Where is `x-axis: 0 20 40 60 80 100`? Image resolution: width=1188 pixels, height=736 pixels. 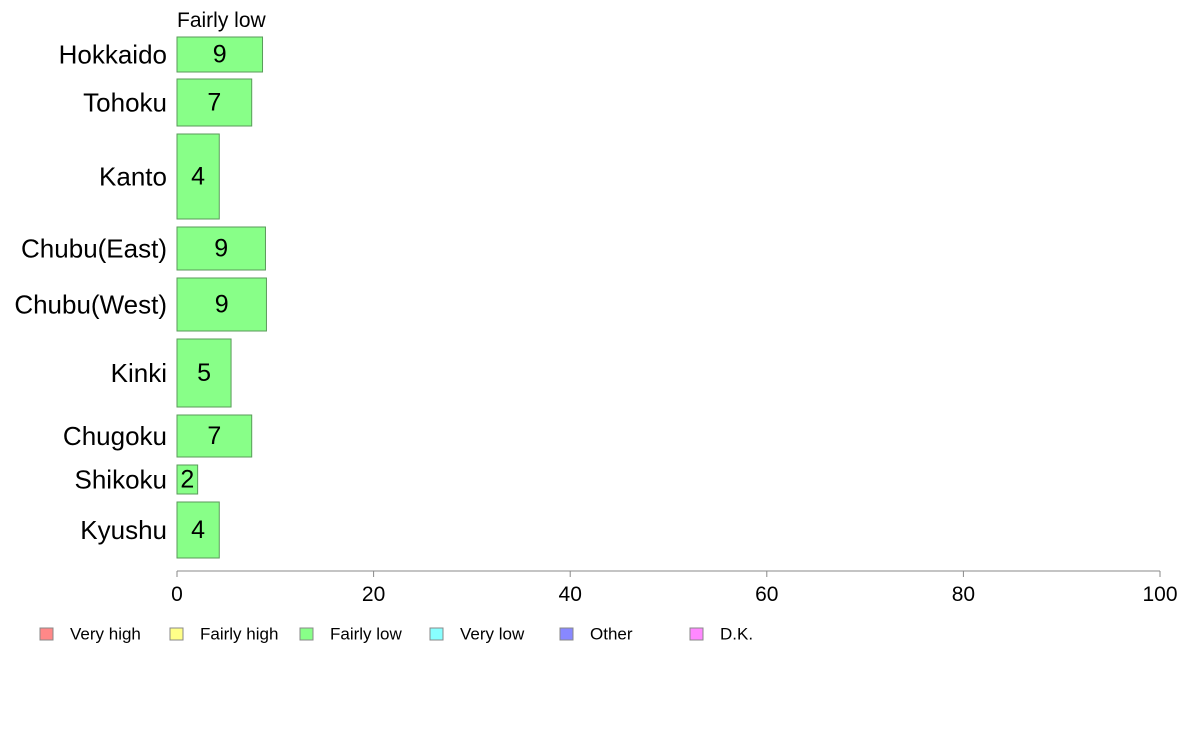
x-axis: 0 20 40 60 80 100 is located at coordinates (674, 588).